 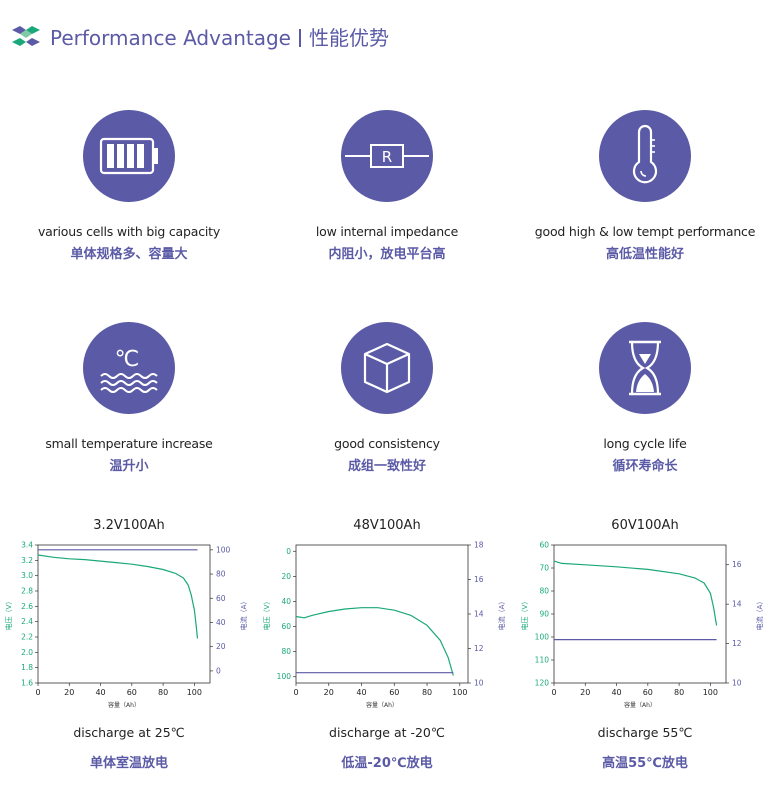 What do you see at coordinates (128, 763) in the screenshot?
I see `chart-caption-cn: 单体室温放电` at bounding box center [128, 763].